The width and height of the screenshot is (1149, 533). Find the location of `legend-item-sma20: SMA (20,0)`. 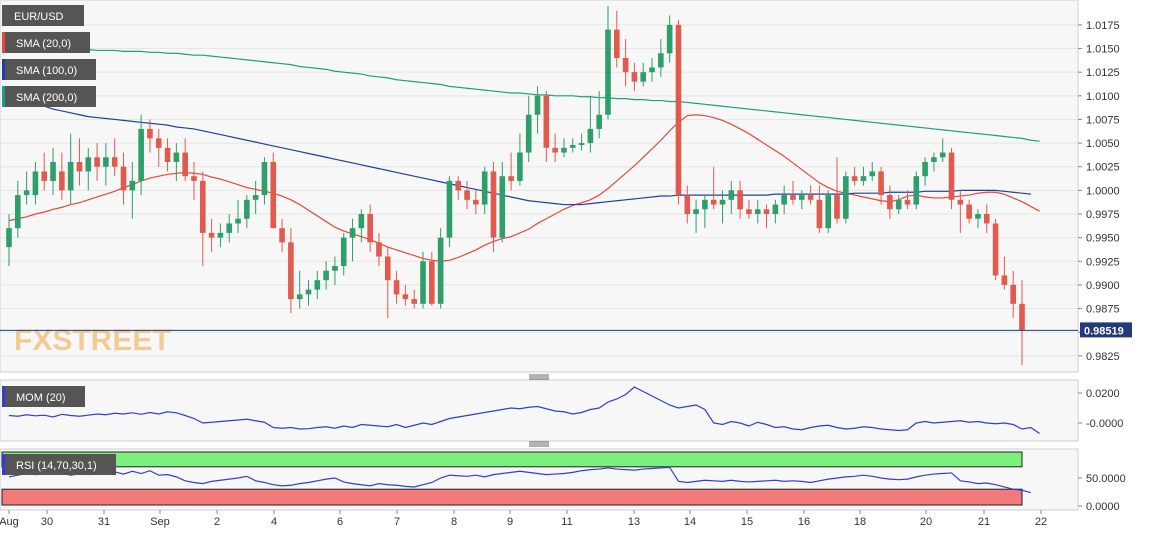

legend-item-sma20: SMA (20,0) is located at coordinates (46, 42).